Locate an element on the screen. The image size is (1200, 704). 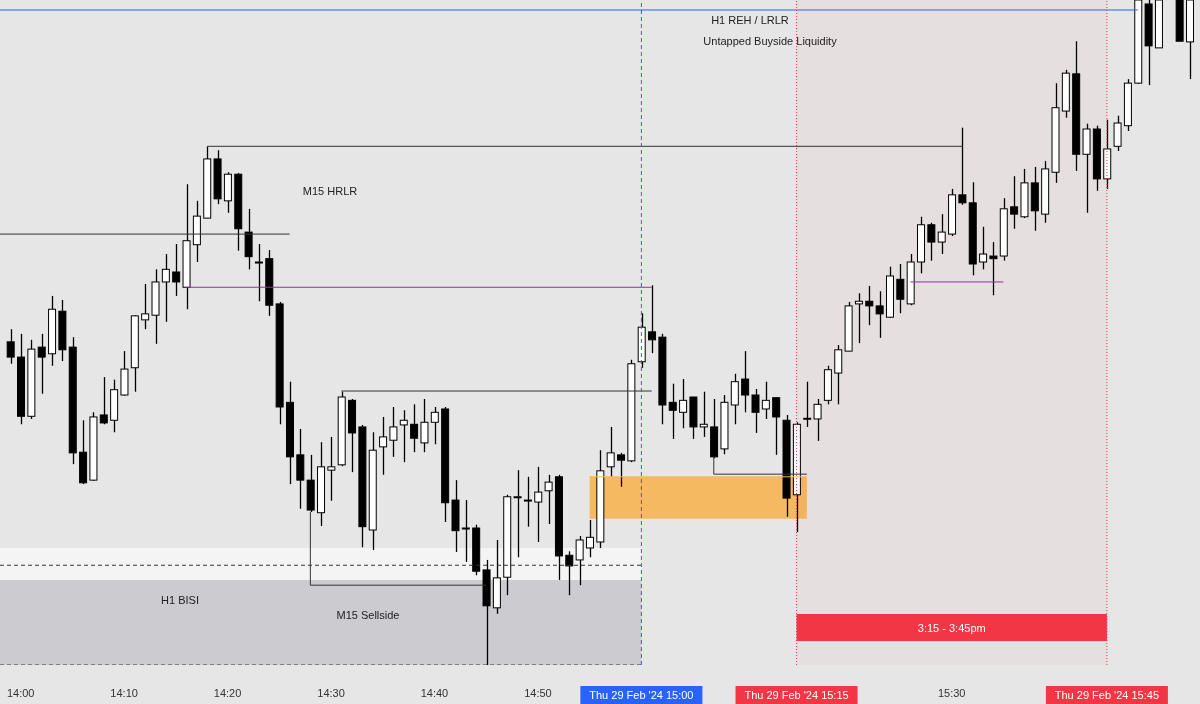
ref-line-label: Thu 29 Feb '24 15:15 is located at coordinates (796, 695).